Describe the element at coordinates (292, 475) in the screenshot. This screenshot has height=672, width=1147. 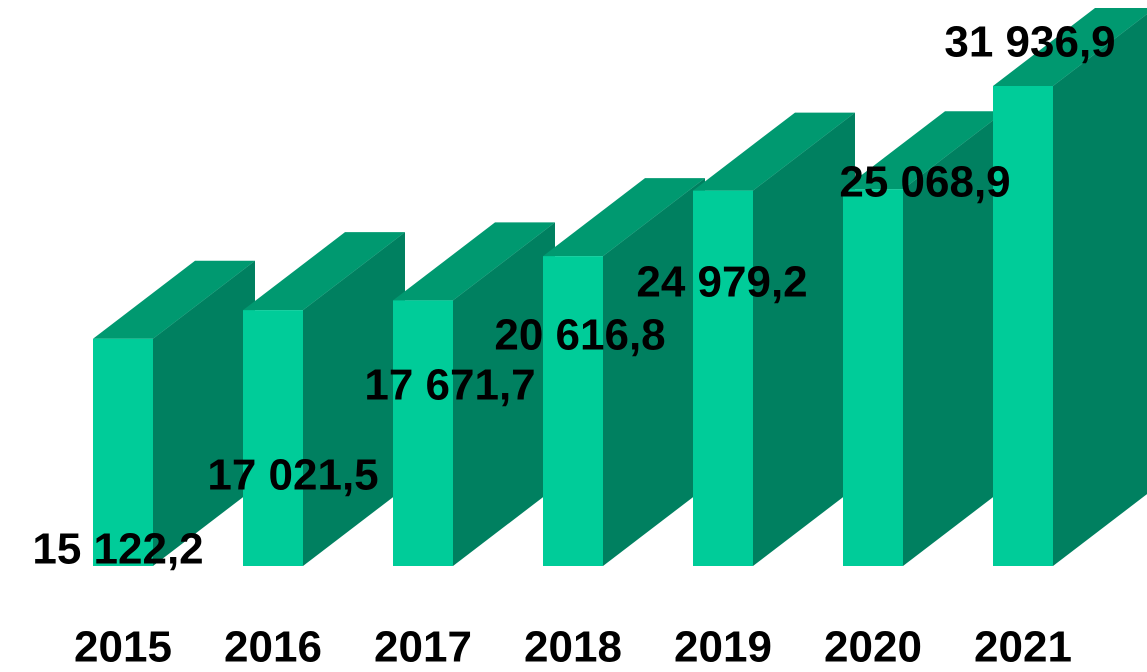
I see `value-label: 17 021,5` at that location.